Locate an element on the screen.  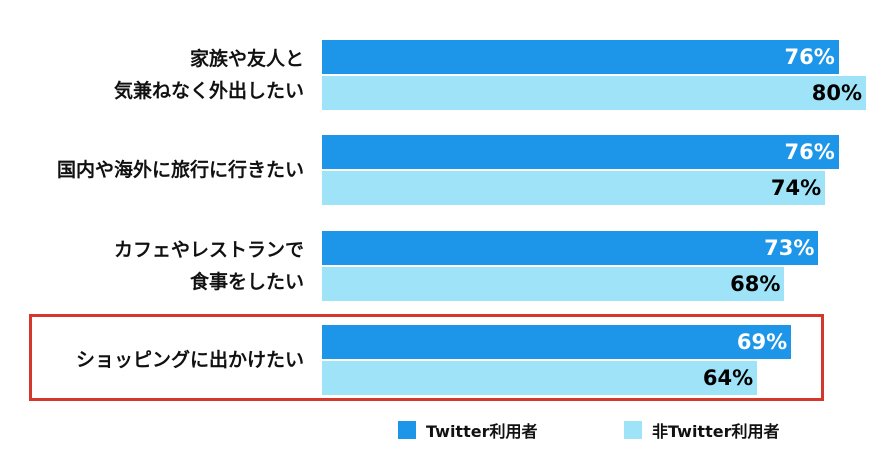
legend-item: 非Twitter利用者 is located at coordinates (702, 430).